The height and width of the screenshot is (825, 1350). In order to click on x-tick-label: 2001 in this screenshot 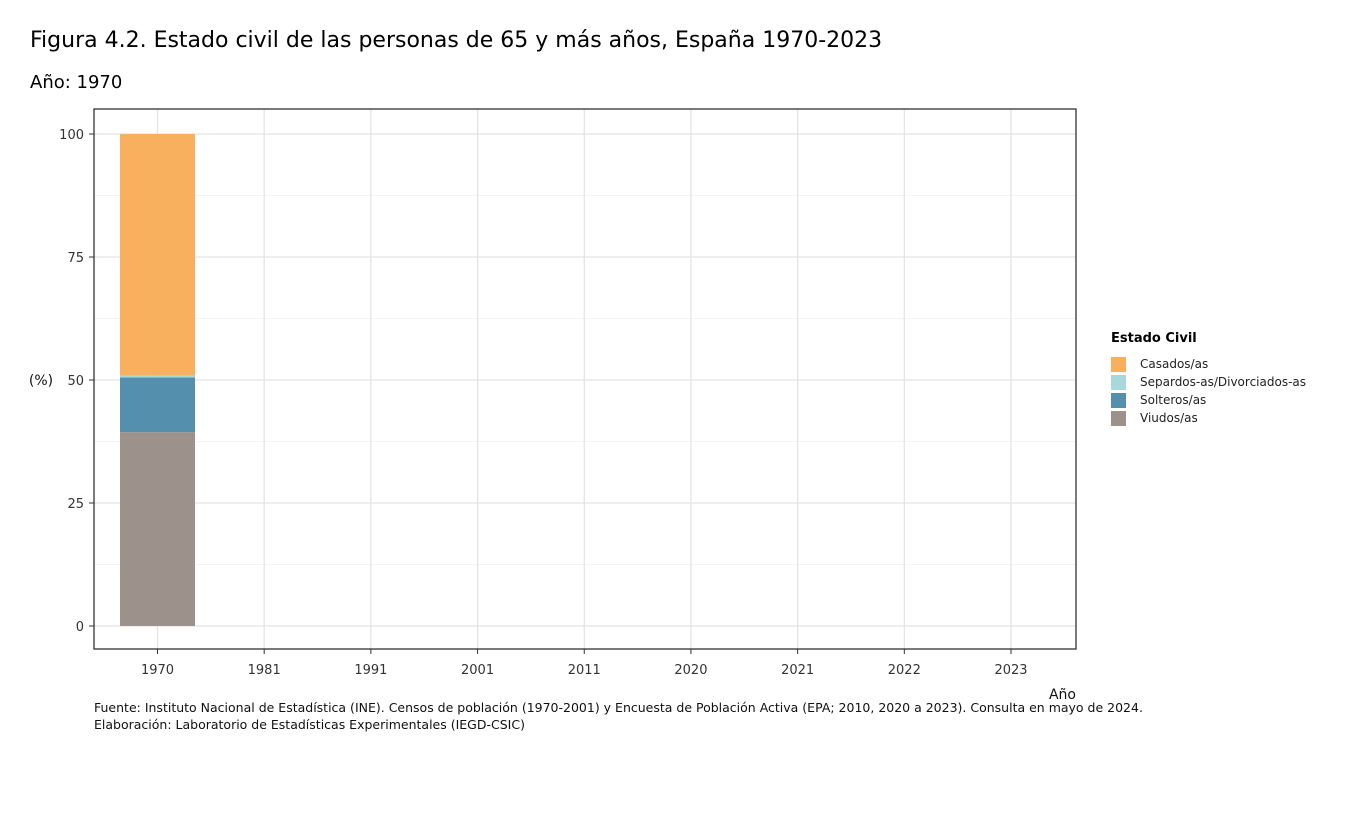, I will do `click(477, 670)`.